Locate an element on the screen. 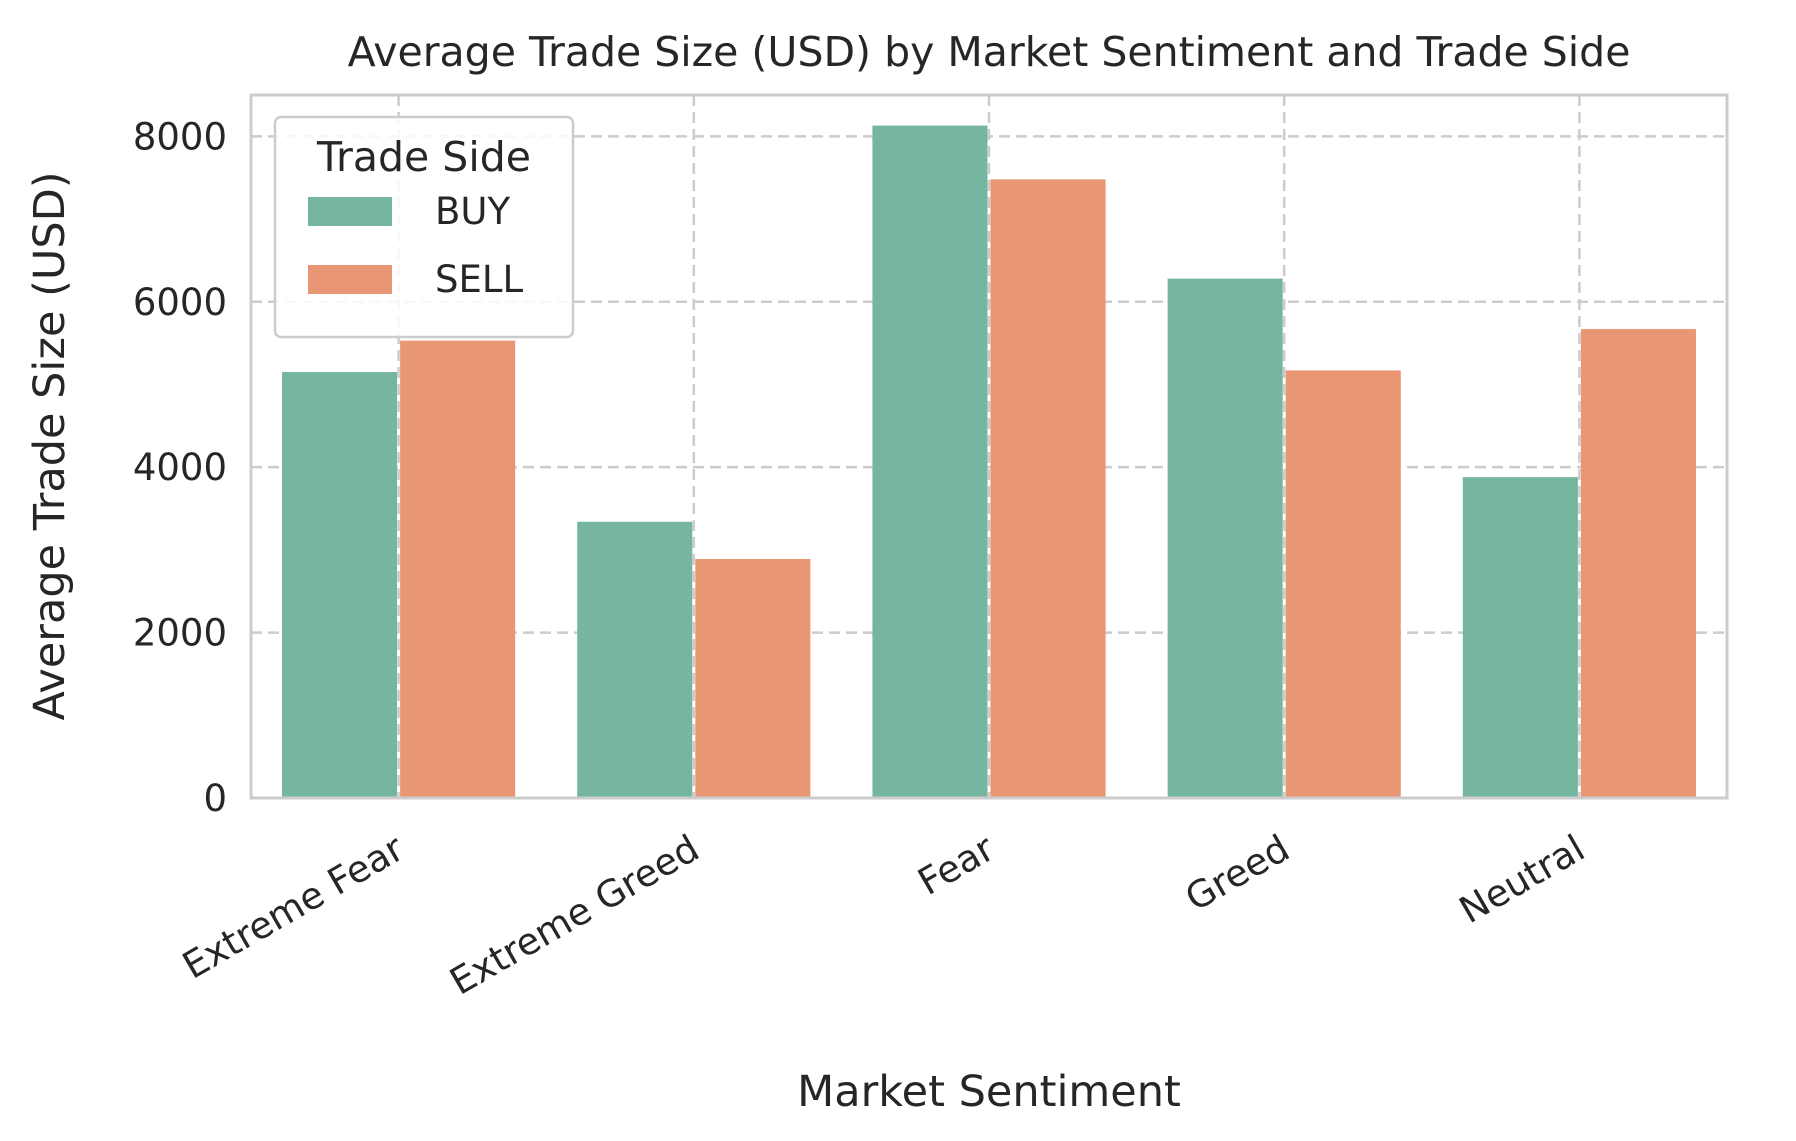  x-tick-label: Extreme Greed is located at coordinates (575, 915).